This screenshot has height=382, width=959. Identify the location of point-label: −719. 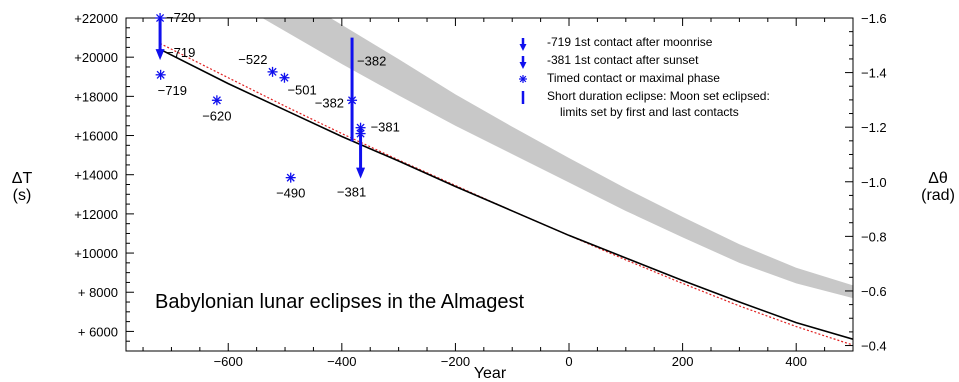
(172, 90).